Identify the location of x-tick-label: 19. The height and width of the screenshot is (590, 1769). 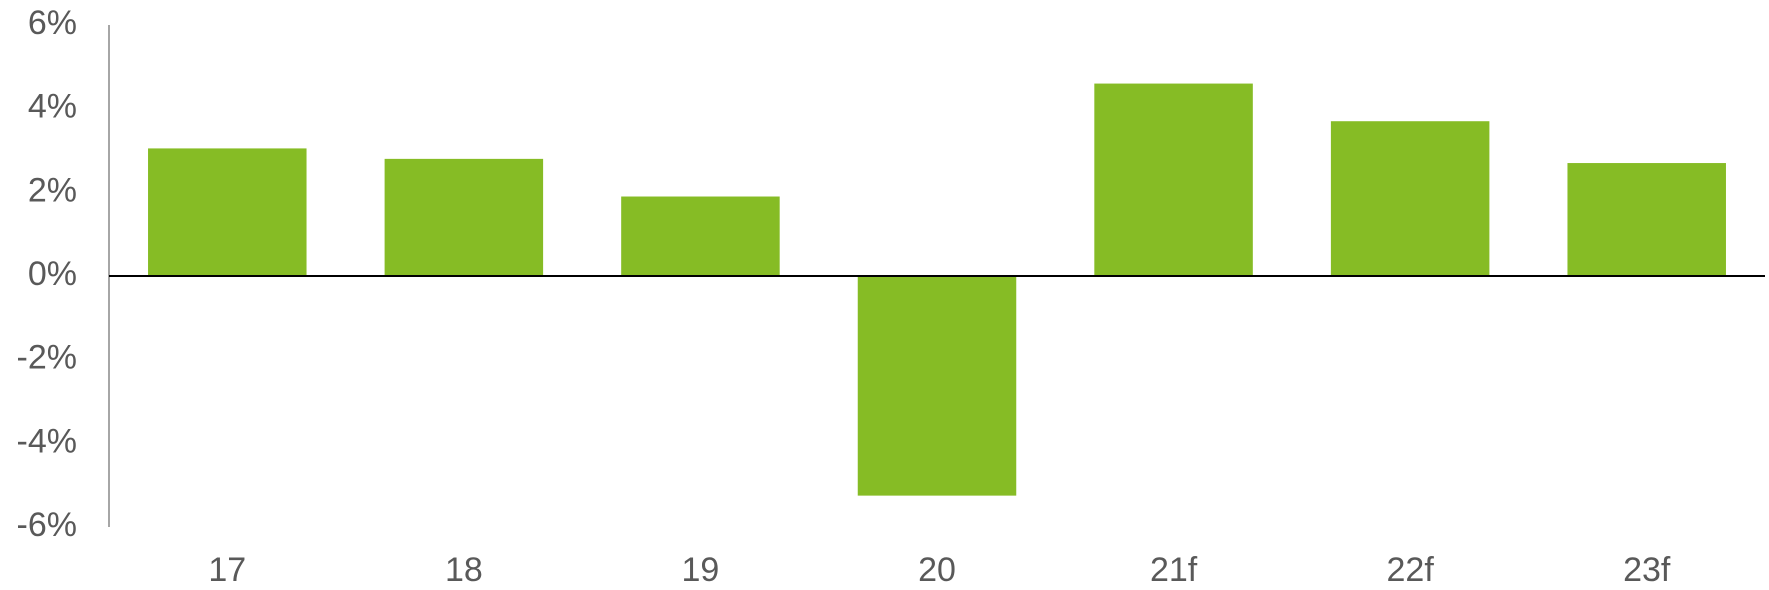
(701, 570).